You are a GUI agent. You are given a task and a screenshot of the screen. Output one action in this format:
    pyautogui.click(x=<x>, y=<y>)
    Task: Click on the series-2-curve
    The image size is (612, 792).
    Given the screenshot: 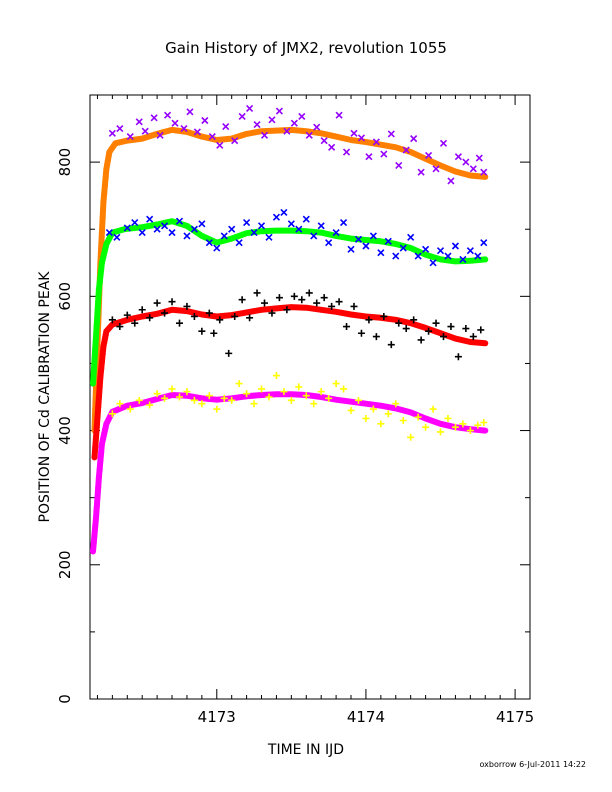 What is the action you would take?
    pyautogui.click(x=289, y=302)
    